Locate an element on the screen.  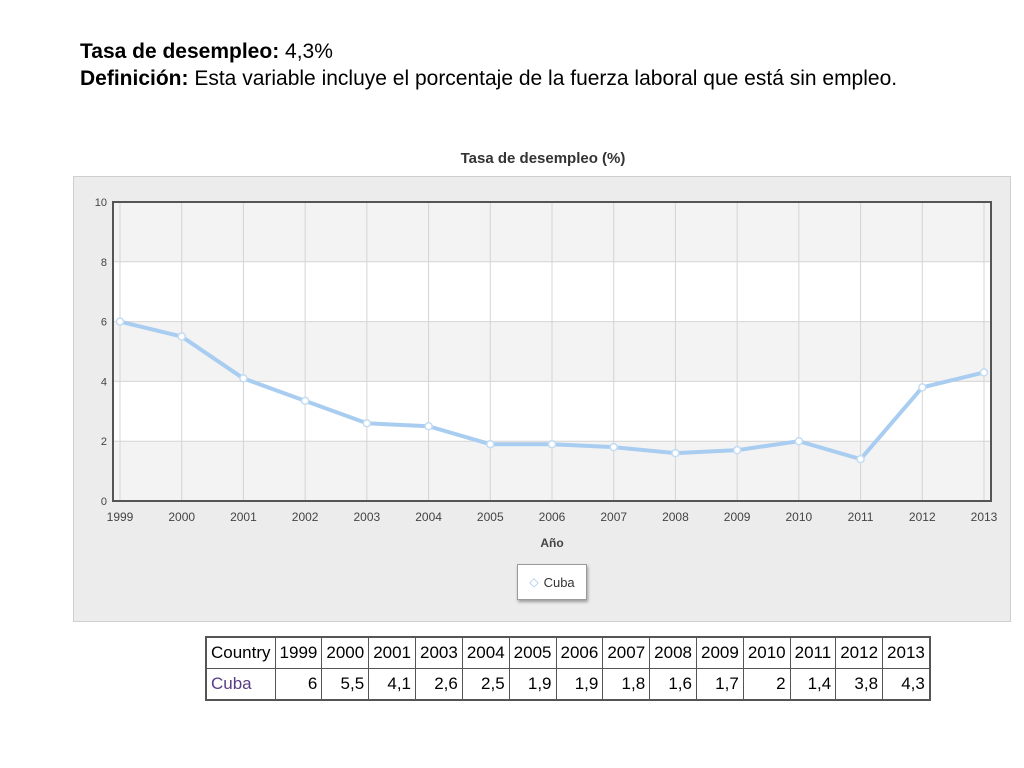
table-header-year: 2012 is located at coordinates (859, 652).